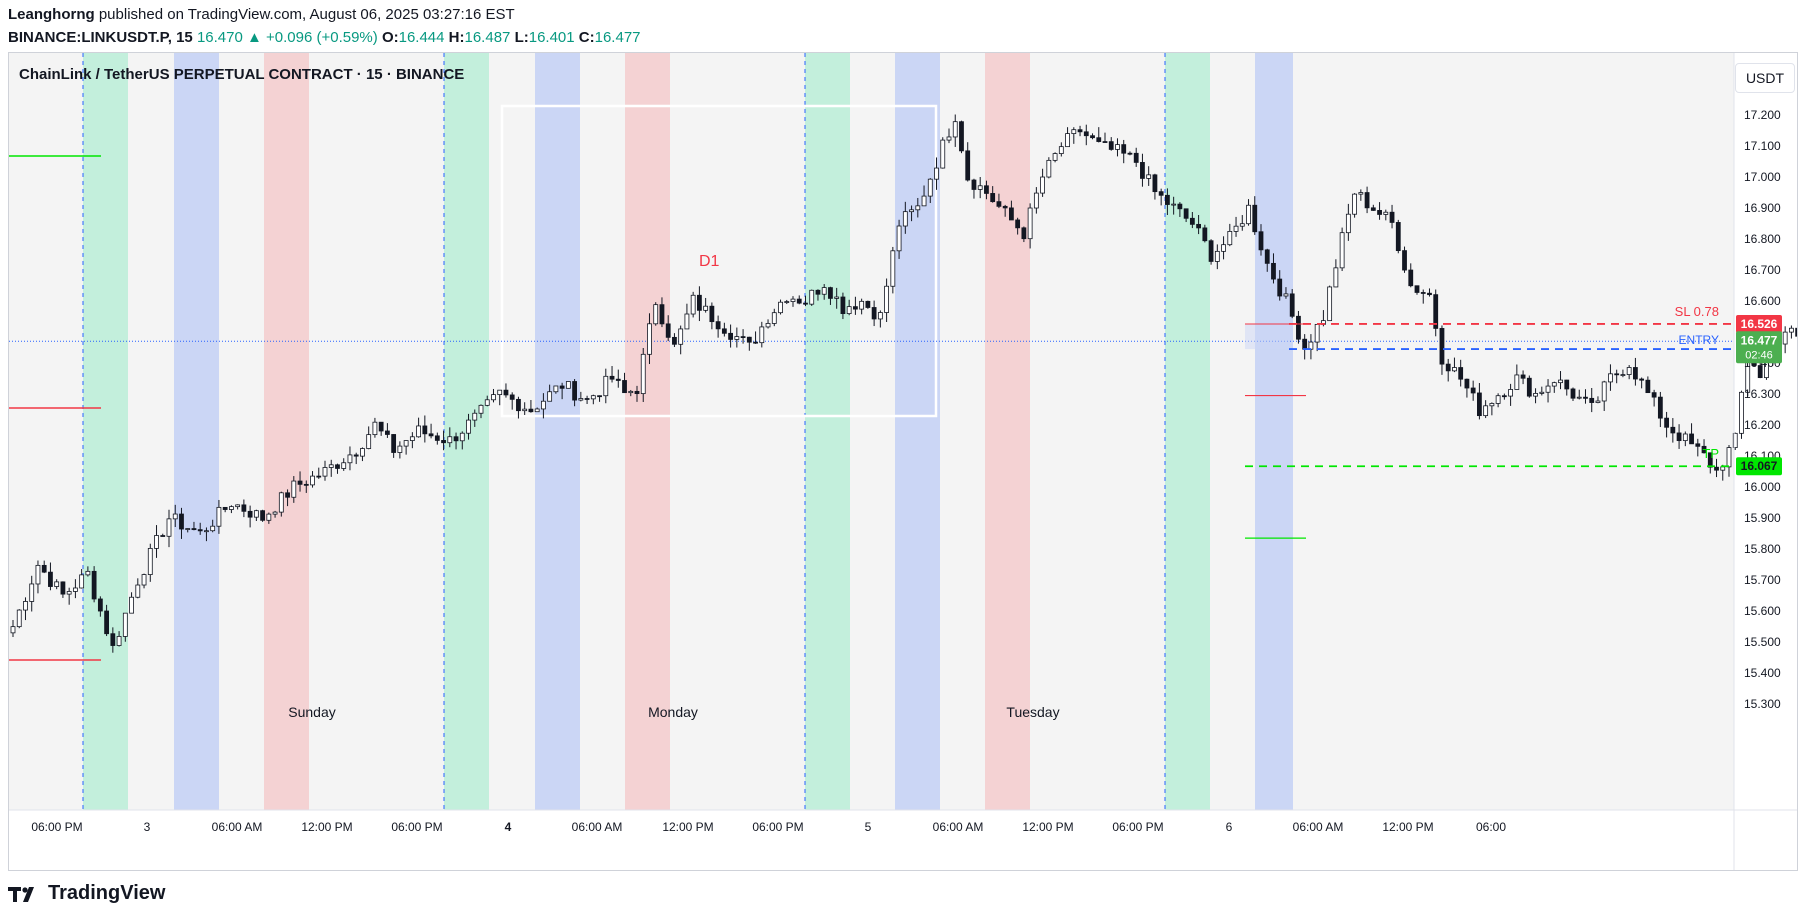  What do you see at coordinates (1137, 827) in the screenshot?
I see `time-tick-label: 06:00 PM` at bounding box center [1137, 827].